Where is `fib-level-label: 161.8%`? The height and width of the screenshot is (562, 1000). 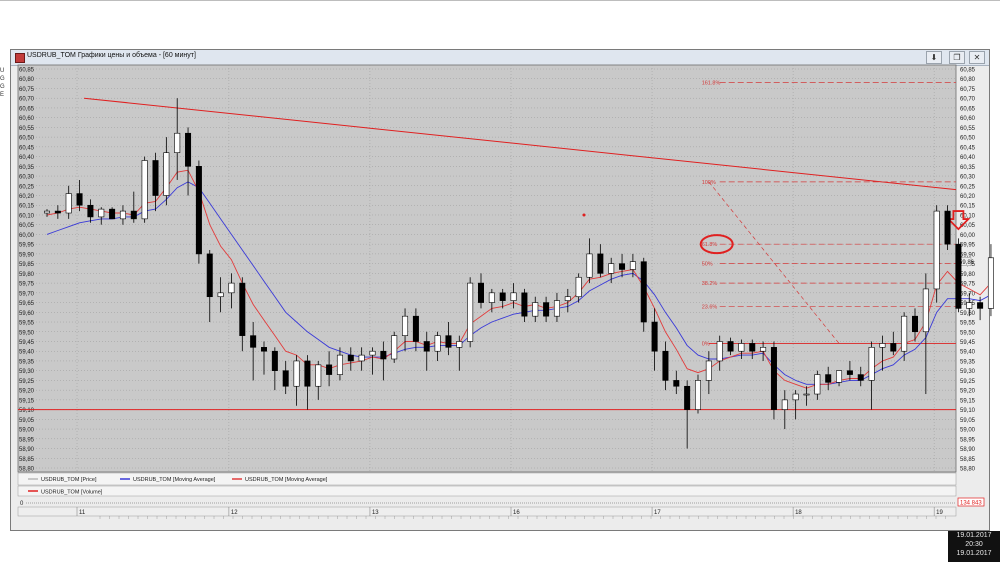 fib-level-label: 161.8% is located at coordinates (711, 84).